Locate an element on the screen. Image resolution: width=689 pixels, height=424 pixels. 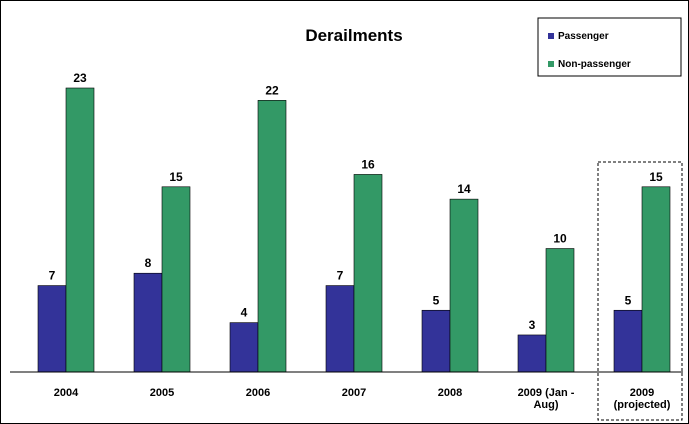
category-label-5-line-0: 2009 (Jan - is located at coordinates (546, 393).